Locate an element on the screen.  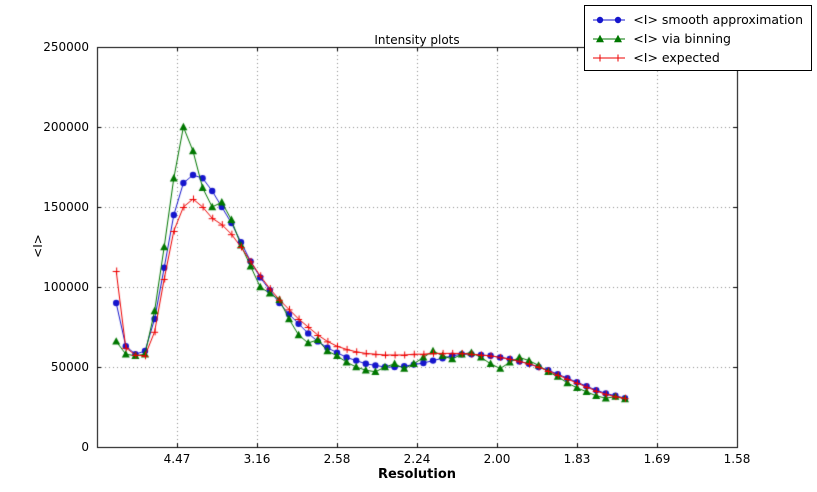
y-axis-label: <I> is located at coordinates (38, 246).